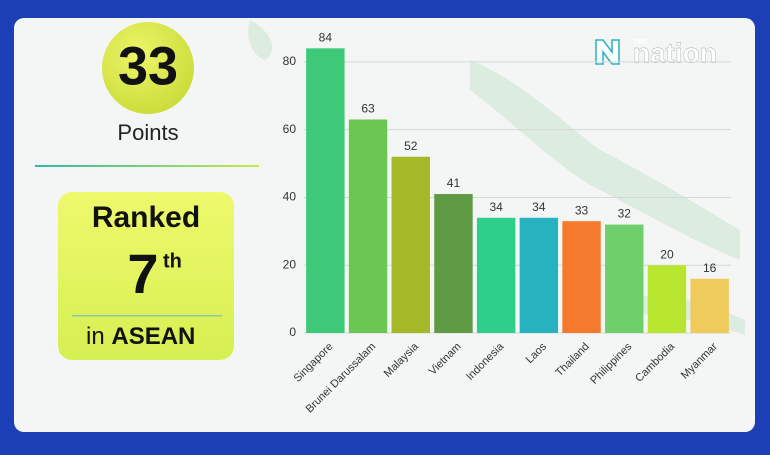  I want to click on y-tick-label: 0, so click(292, 332).